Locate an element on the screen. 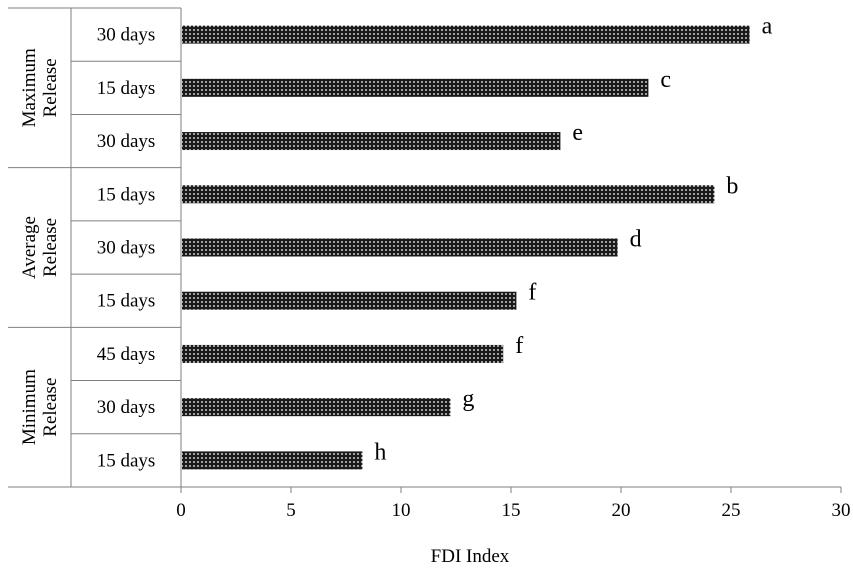 The height and width of the screenshot is (570, 853). group-label: Minimum Release is located at coordinates (40, 407).